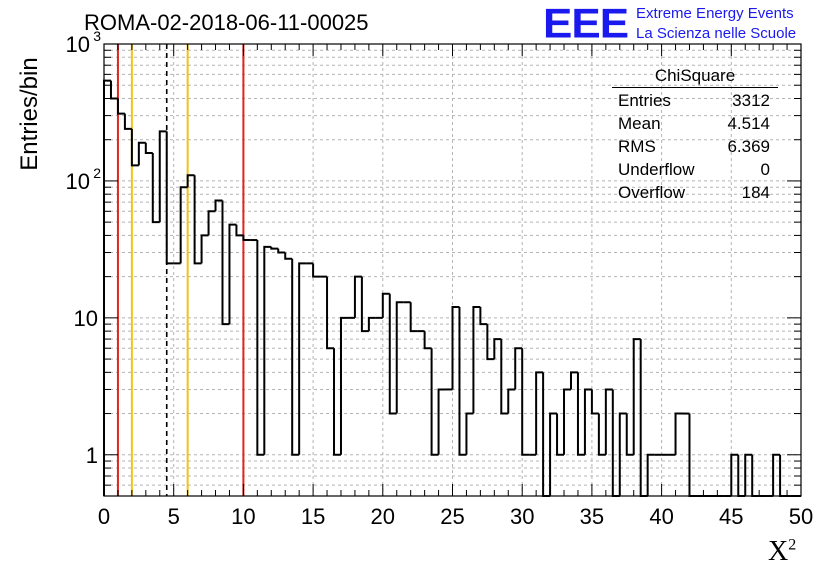  I want to click on x-tick-label: 10, so click(243, 516).